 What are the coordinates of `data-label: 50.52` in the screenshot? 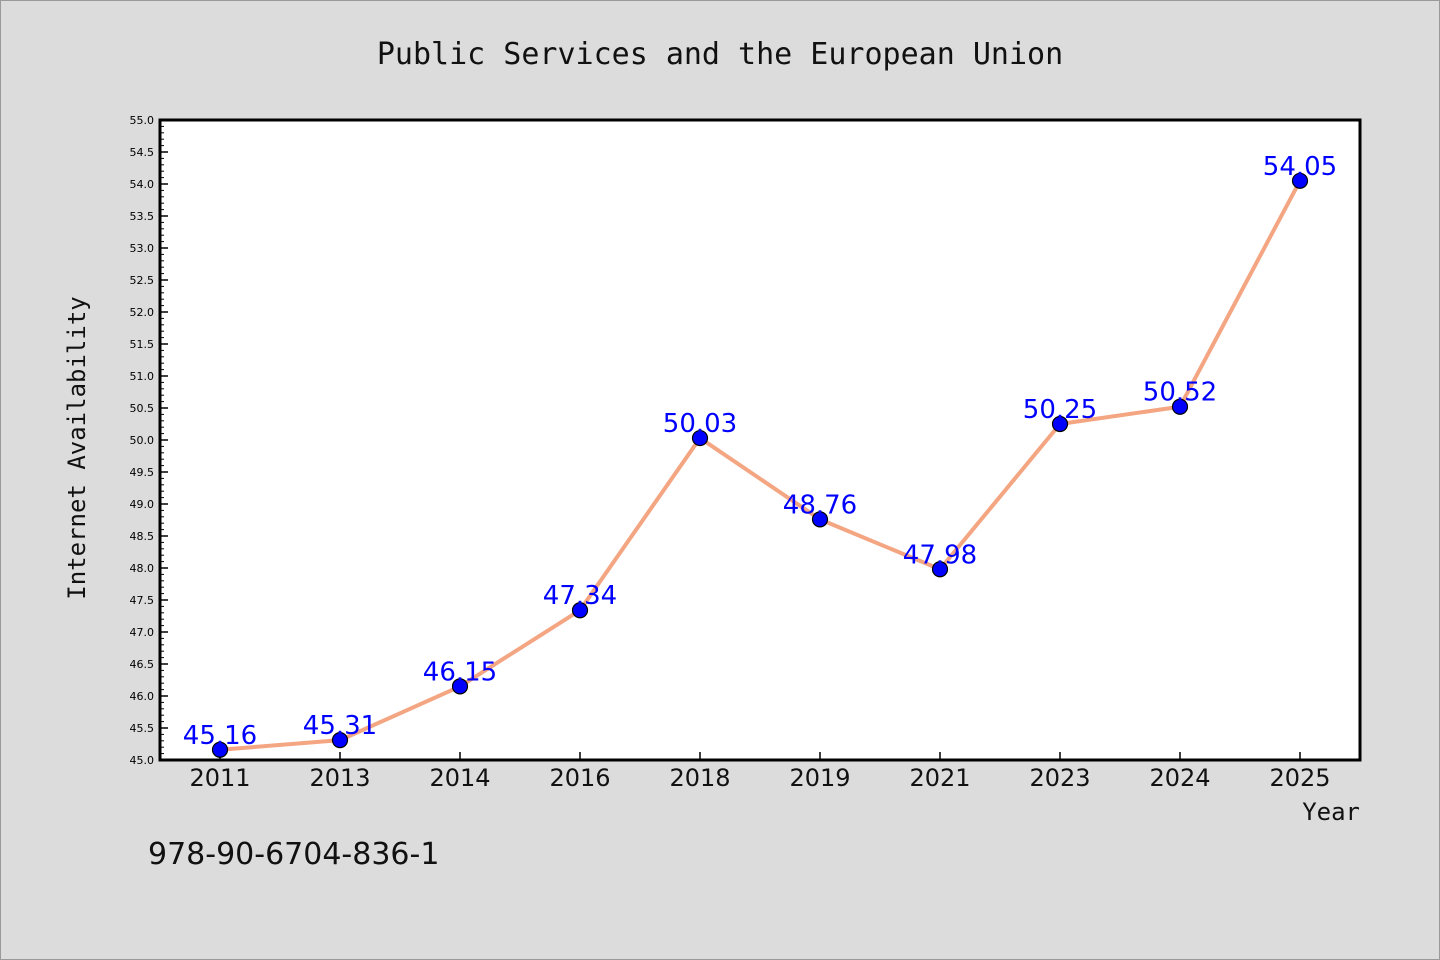 It's located at (1180, 393).